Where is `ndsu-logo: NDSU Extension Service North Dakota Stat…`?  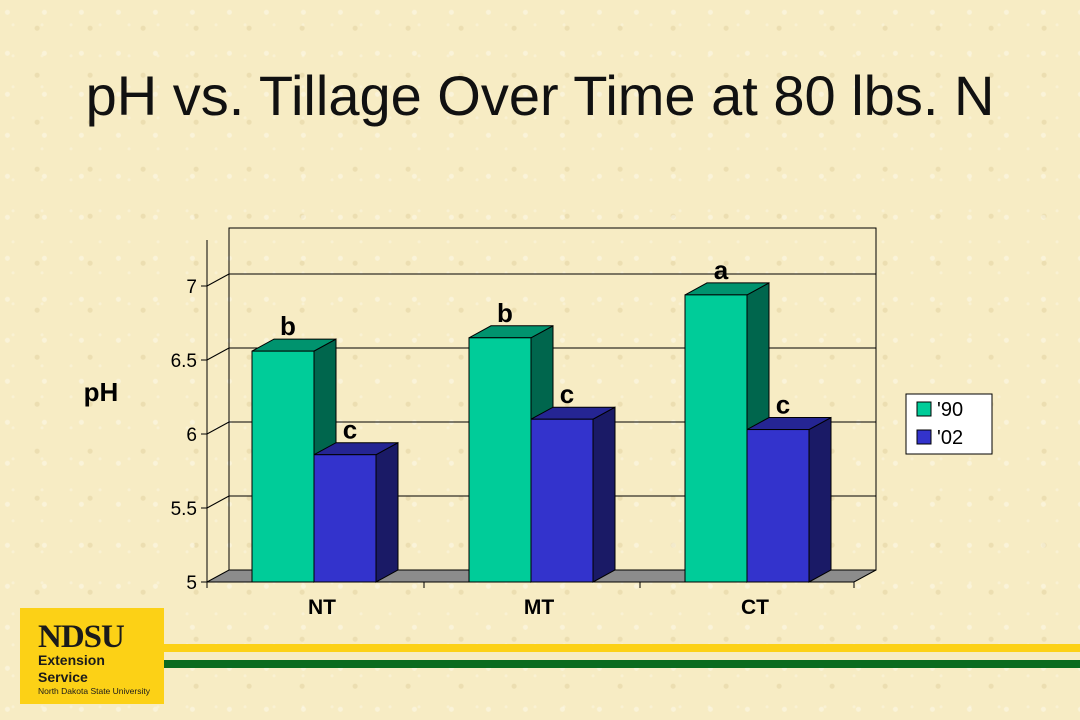
ndsu-logo: NDSU Extension Service North Dakota Stat… is located at coordinates (92, 656).